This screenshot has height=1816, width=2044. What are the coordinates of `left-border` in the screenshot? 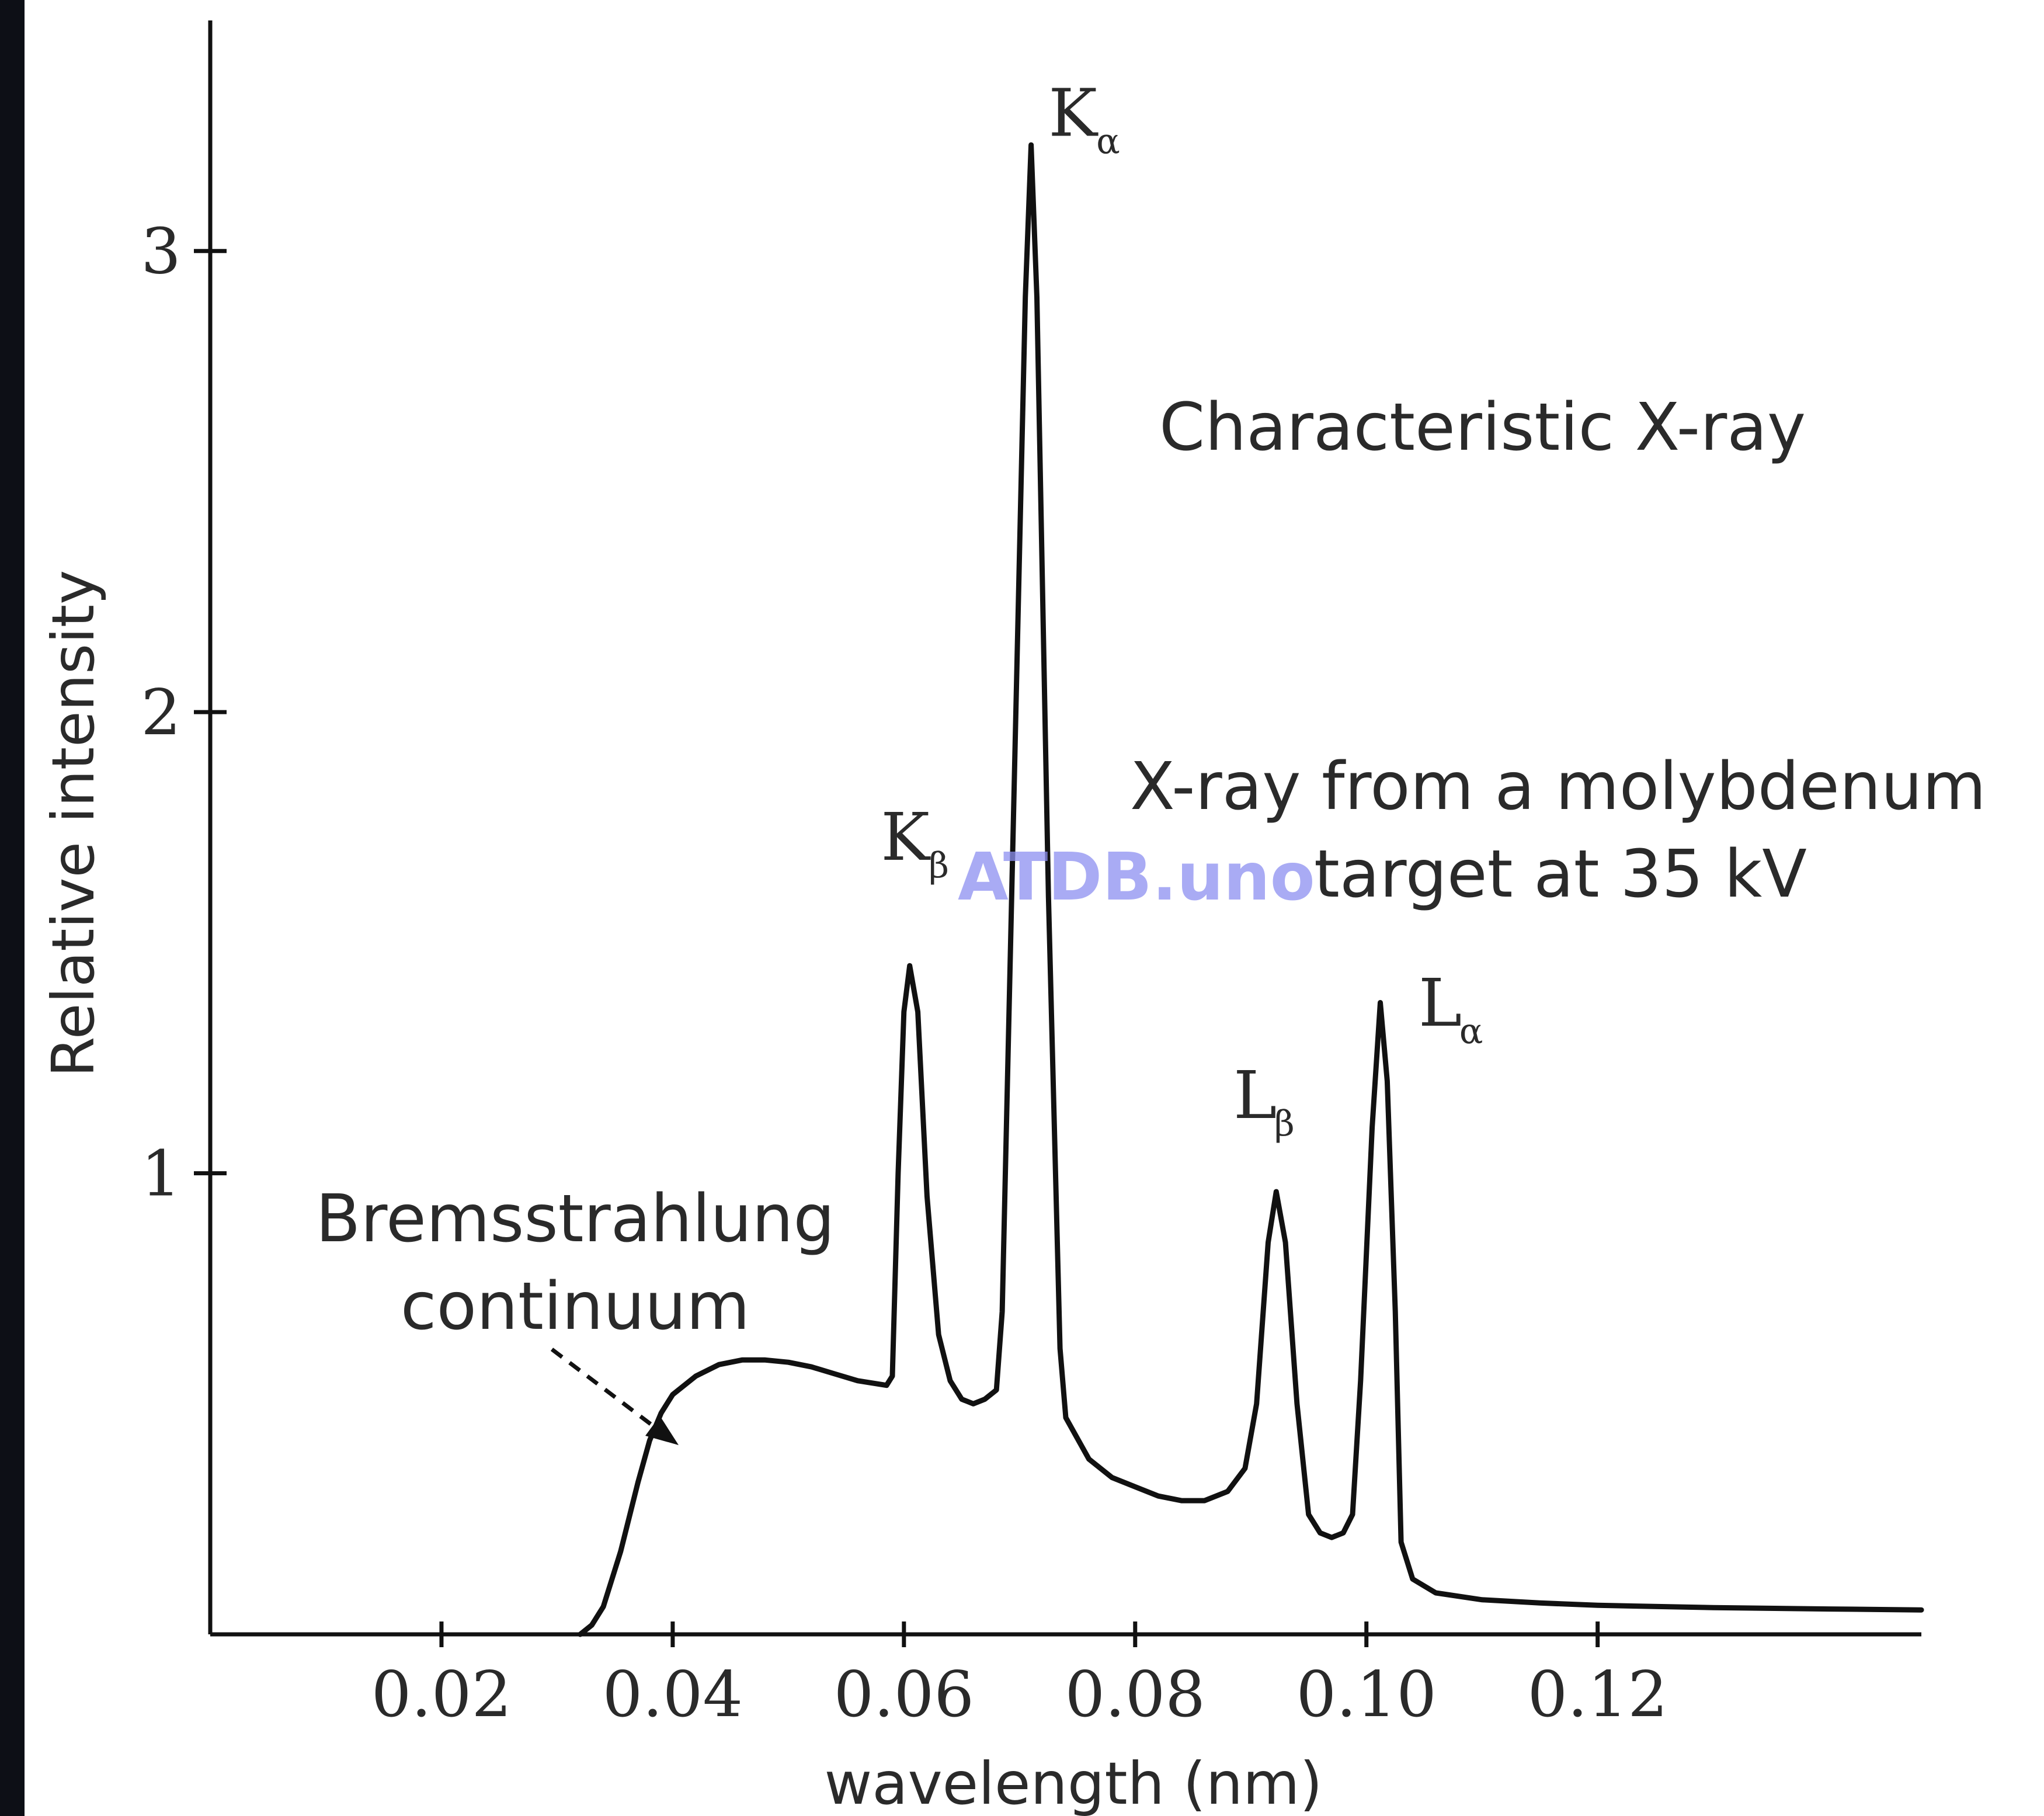 It's located at (12, 908).